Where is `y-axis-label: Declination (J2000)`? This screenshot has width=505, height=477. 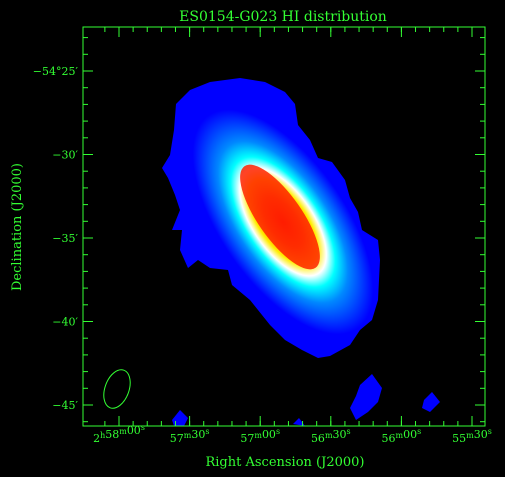 y-axis-label: Declination (J2000) is located at coordinates (17, 227).